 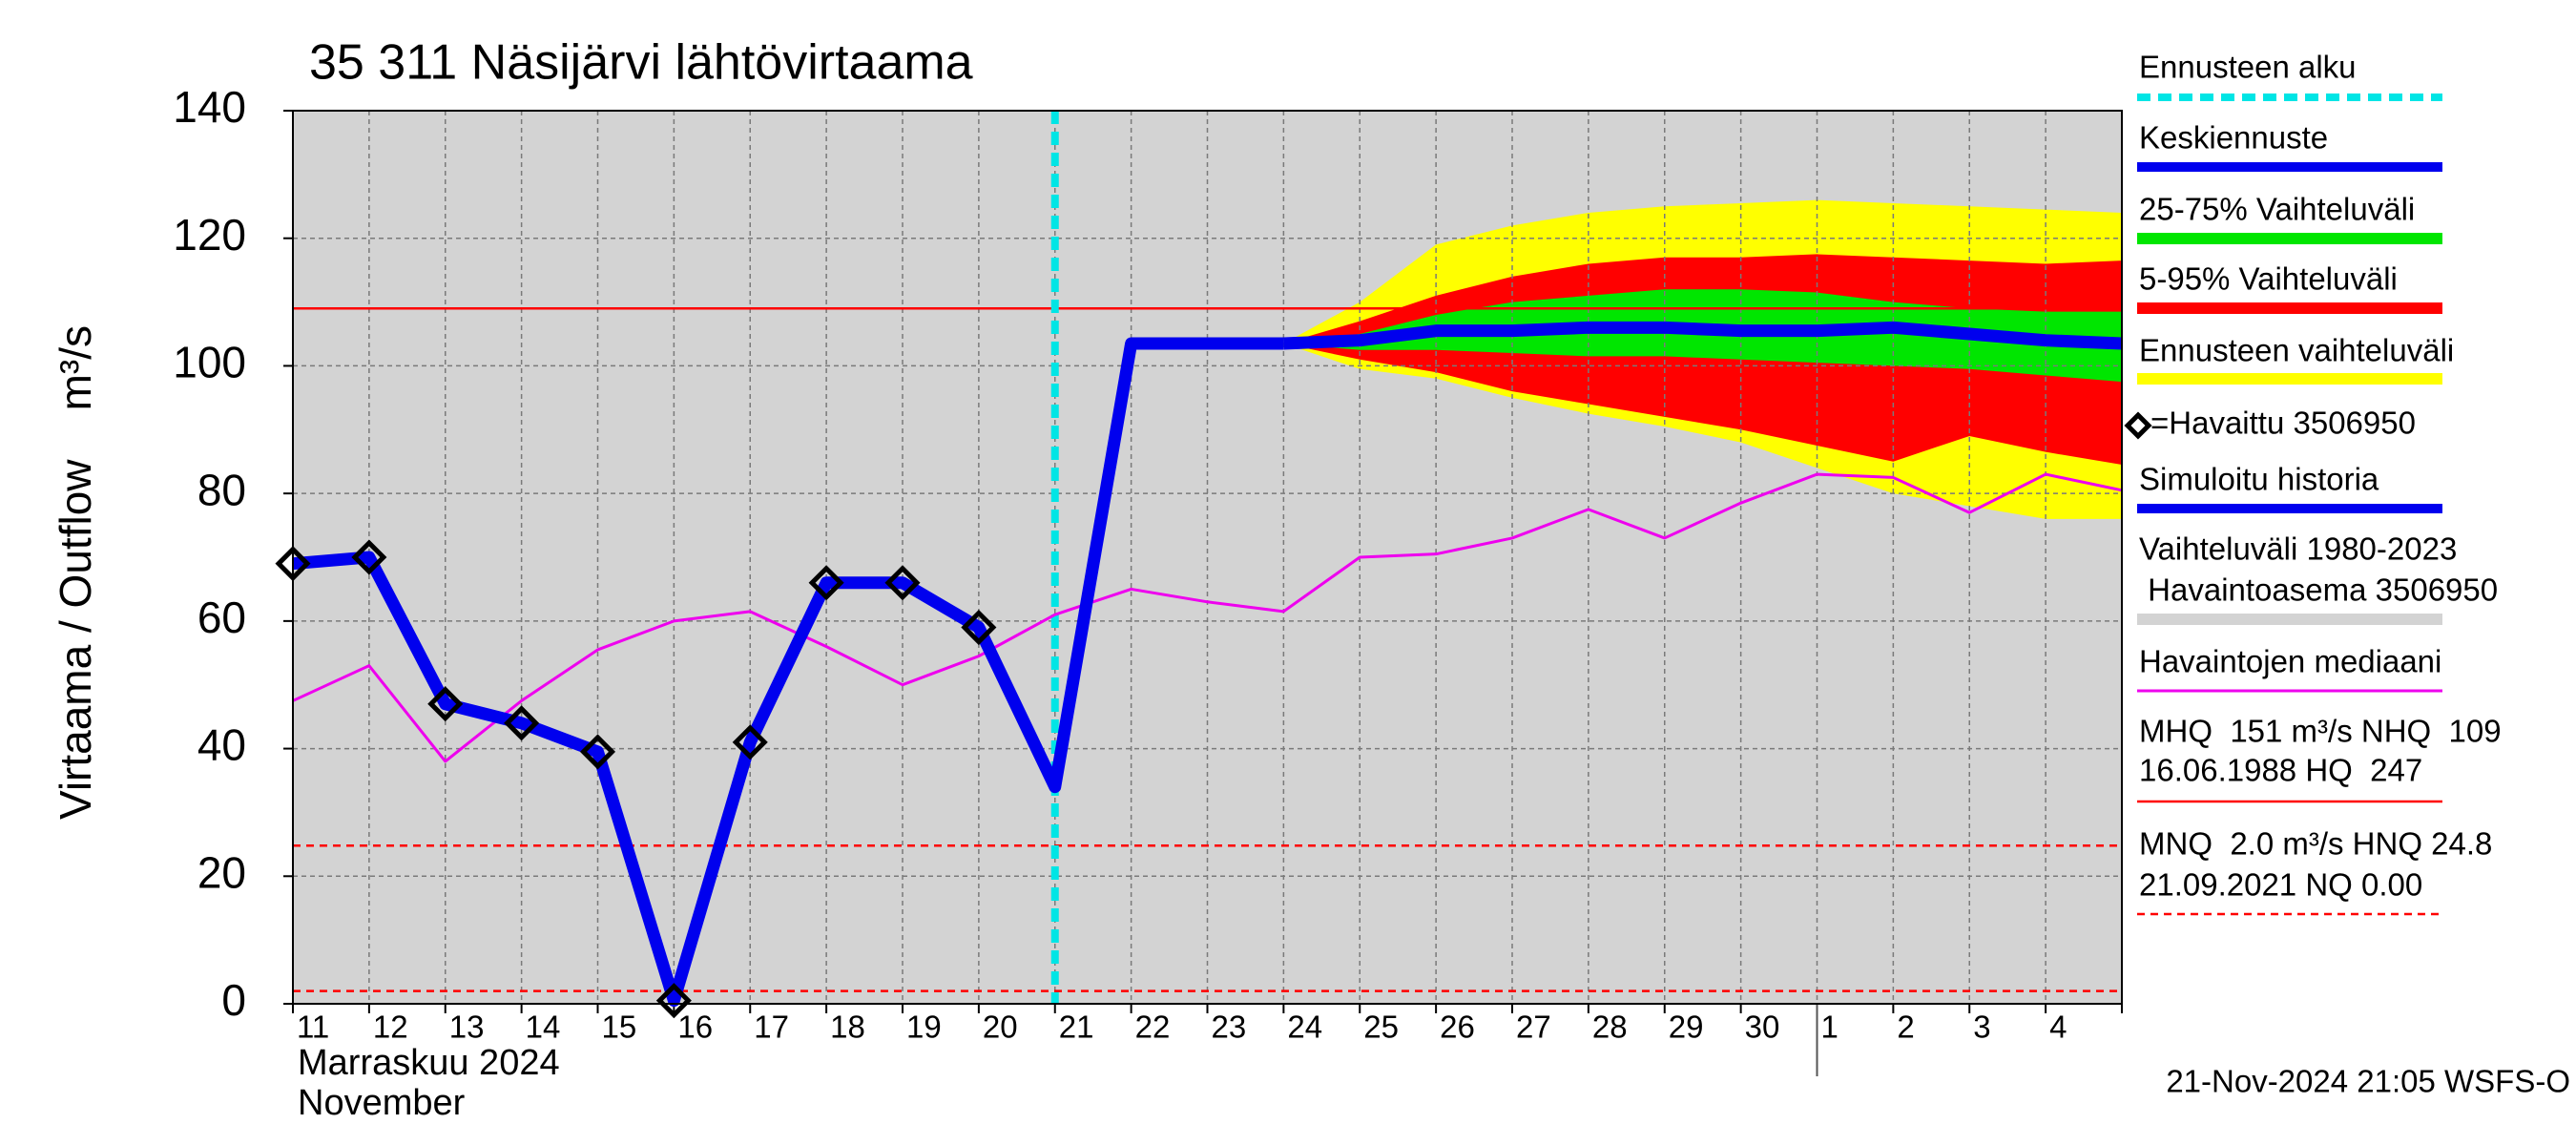 What do you see at coordinates (1153, 1027) in the screenshot?
I see `x-tick-label: 22` at bounding box center [1153, 1027].